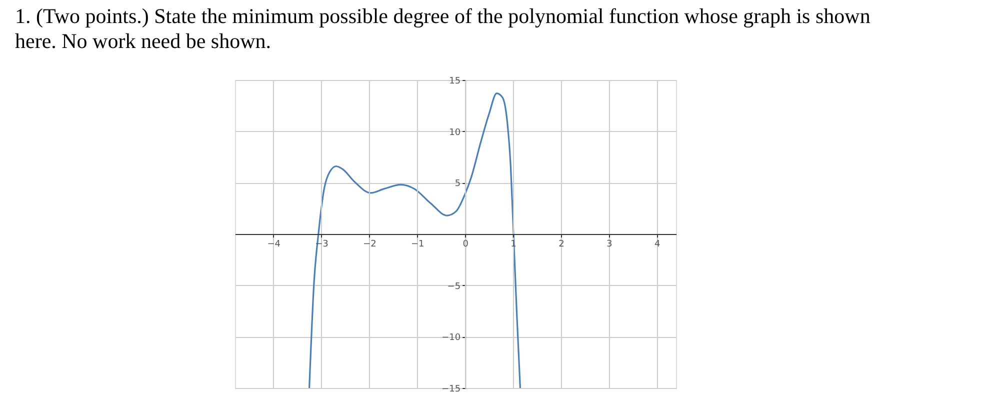 The width and height of the screenshot is (985, 414). I want to click on y-tick-label: 5, so click(457, 184).